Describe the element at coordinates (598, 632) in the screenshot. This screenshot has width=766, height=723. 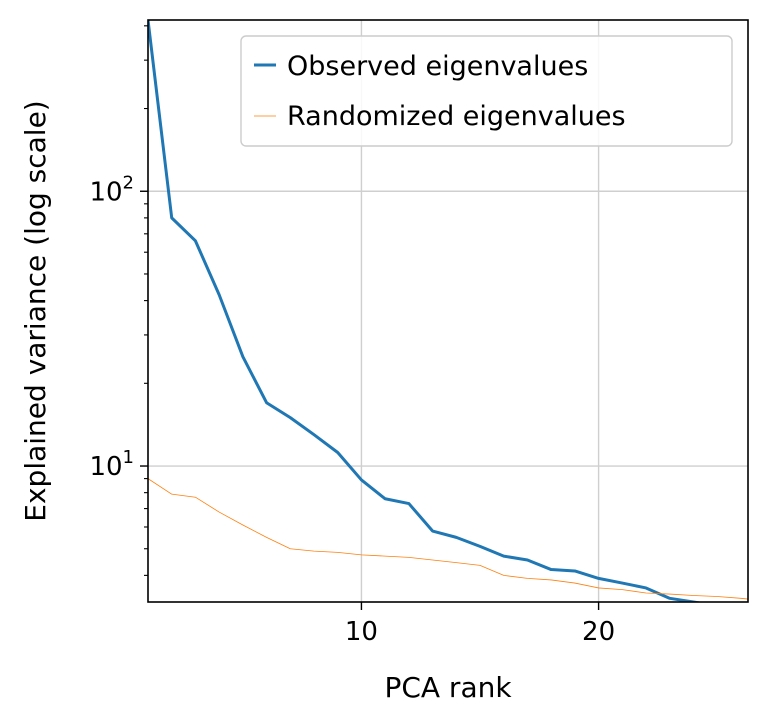
I see `x-tick-label: 20` at that location.